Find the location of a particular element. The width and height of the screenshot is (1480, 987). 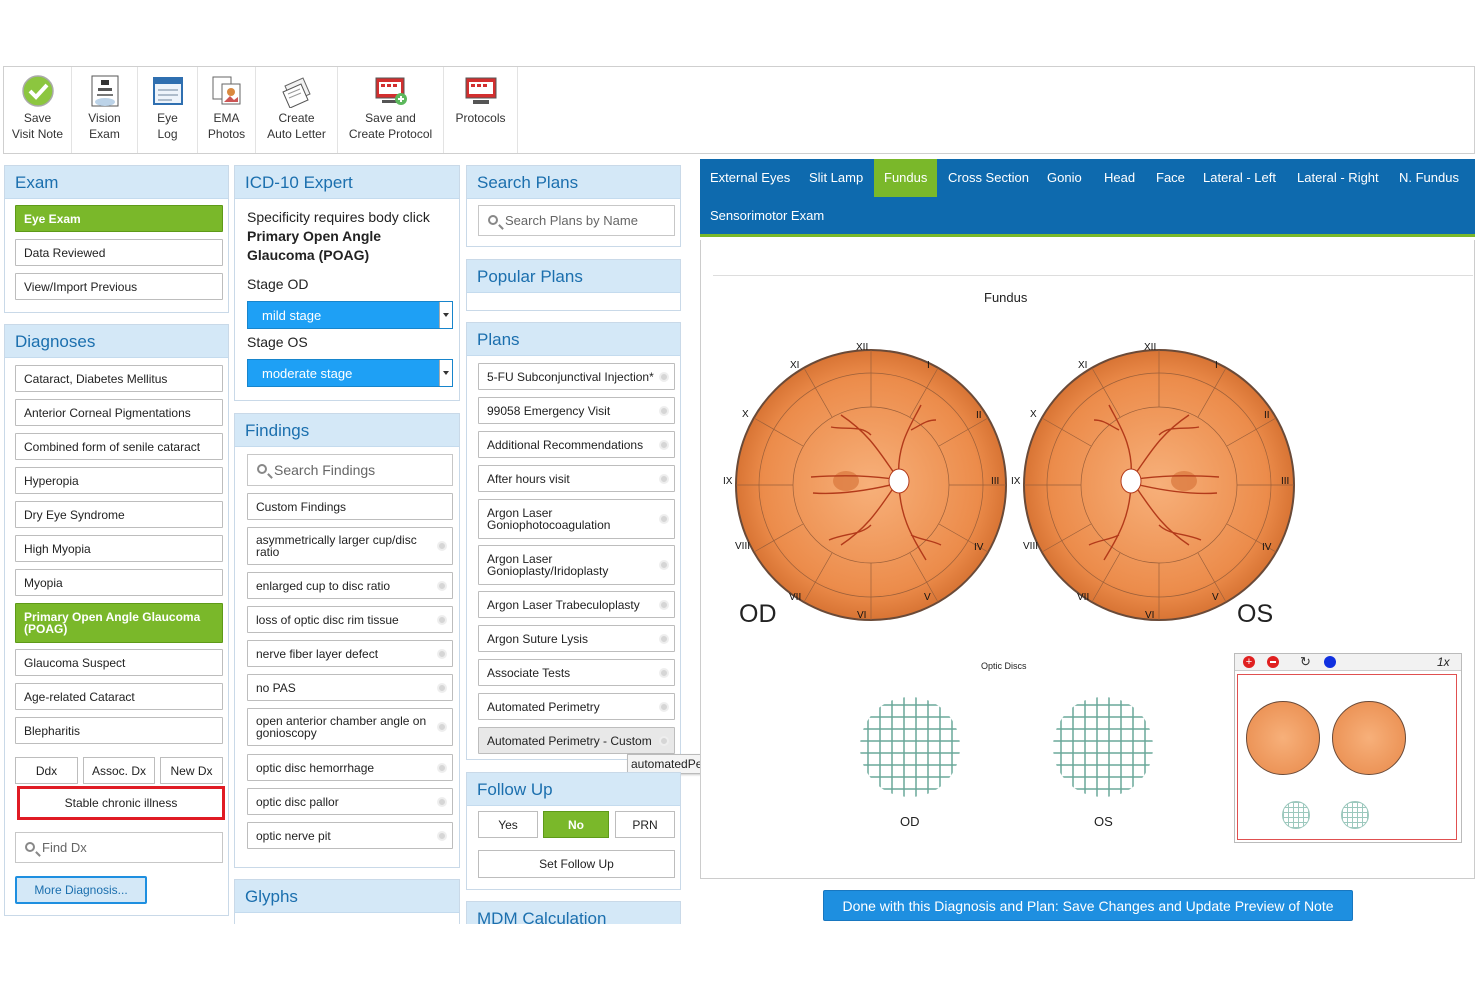

finding-item: enlarged cup to disc ratio is located at coordinates (350, 585).